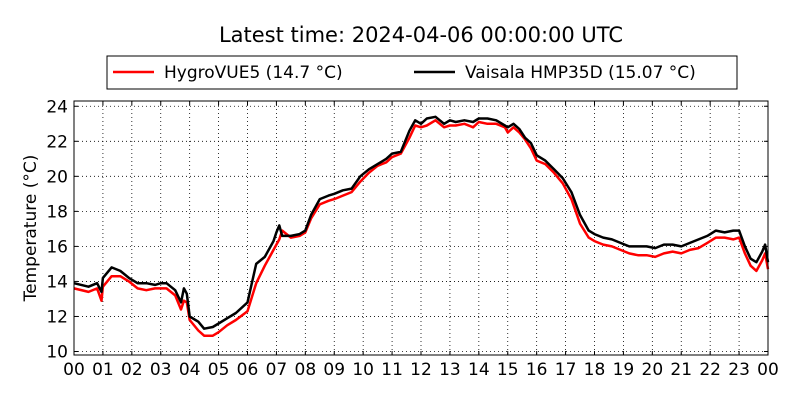 This screenshot has height=400, width=800. I want to click on x-tick-label: 19, so click(624, 370).